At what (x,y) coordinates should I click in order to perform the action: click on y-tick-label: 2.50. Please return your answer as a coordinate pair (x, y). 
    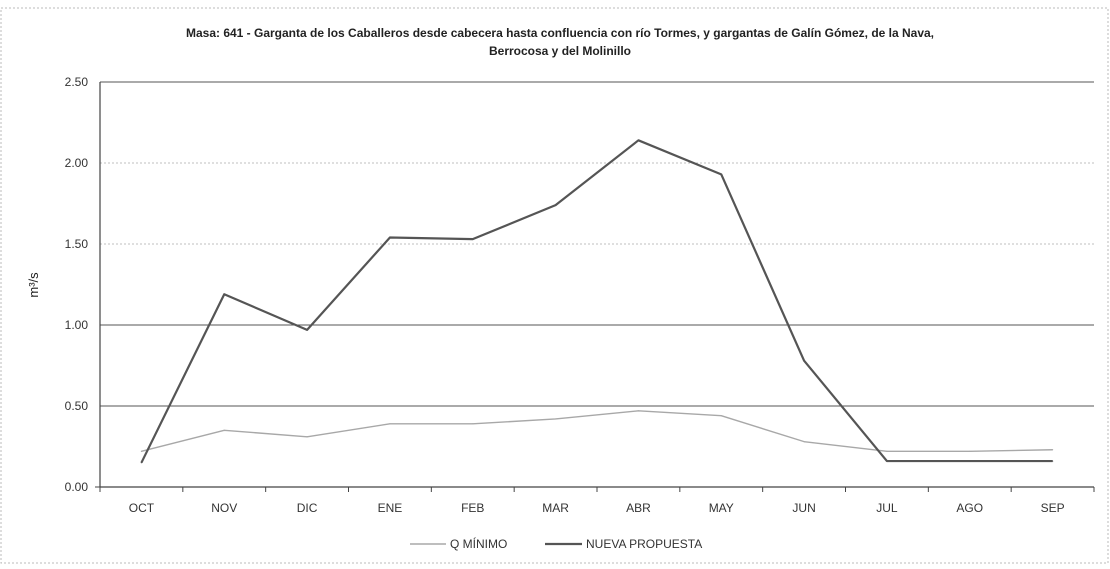
    Looking at the image, I should click on (77, 82).